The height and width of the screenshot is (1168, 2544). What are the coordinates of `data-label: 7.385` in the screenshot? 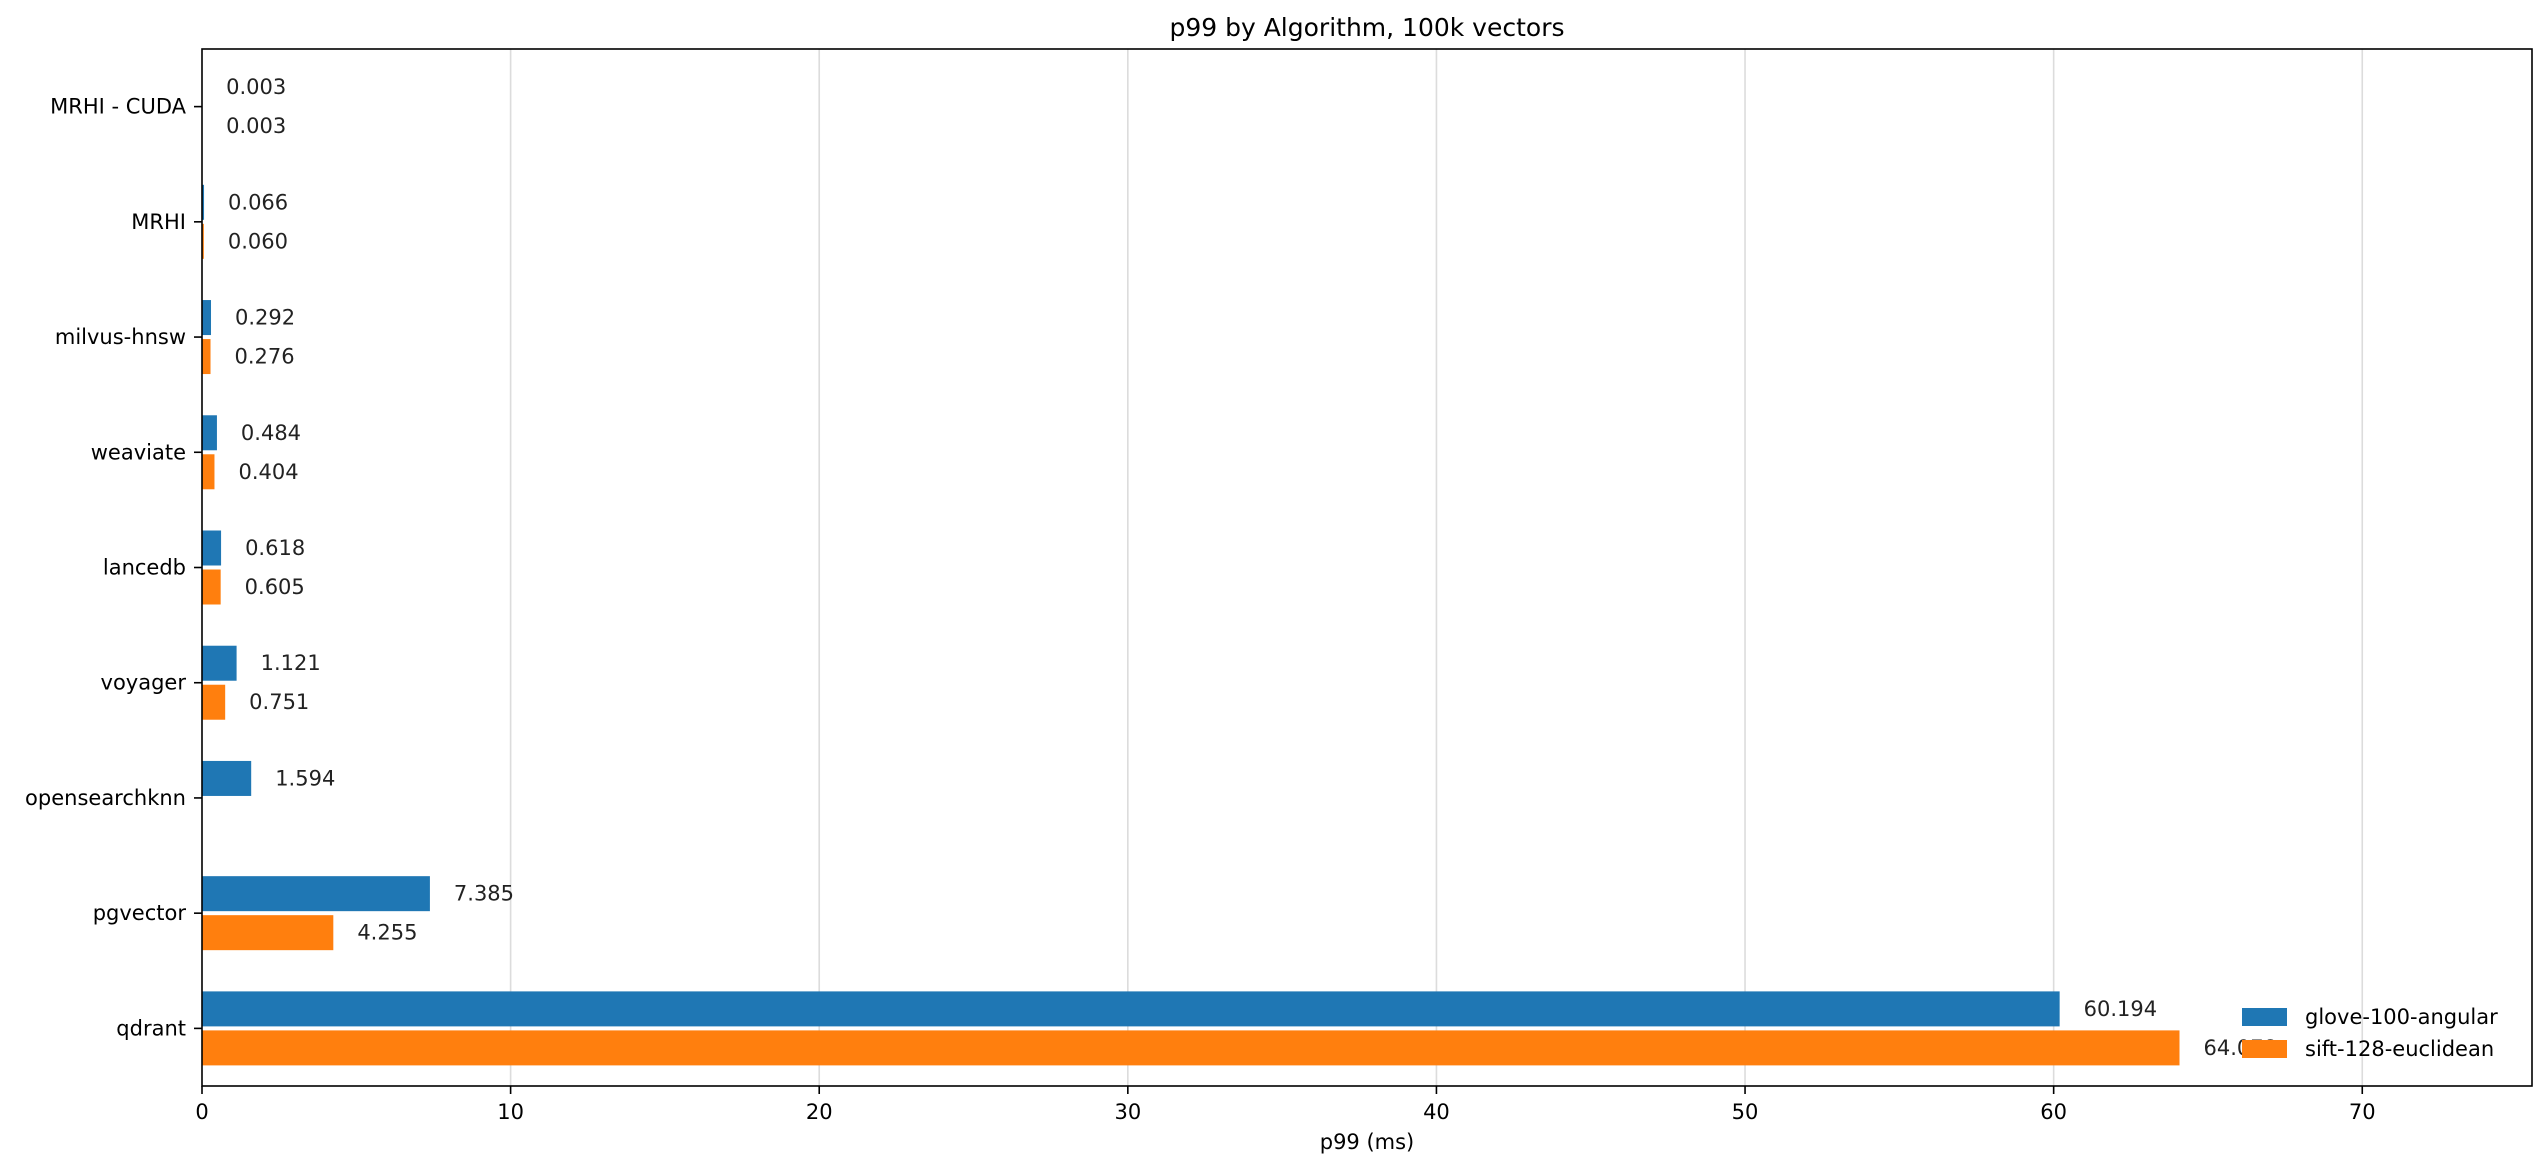 It's located at (484, 894).